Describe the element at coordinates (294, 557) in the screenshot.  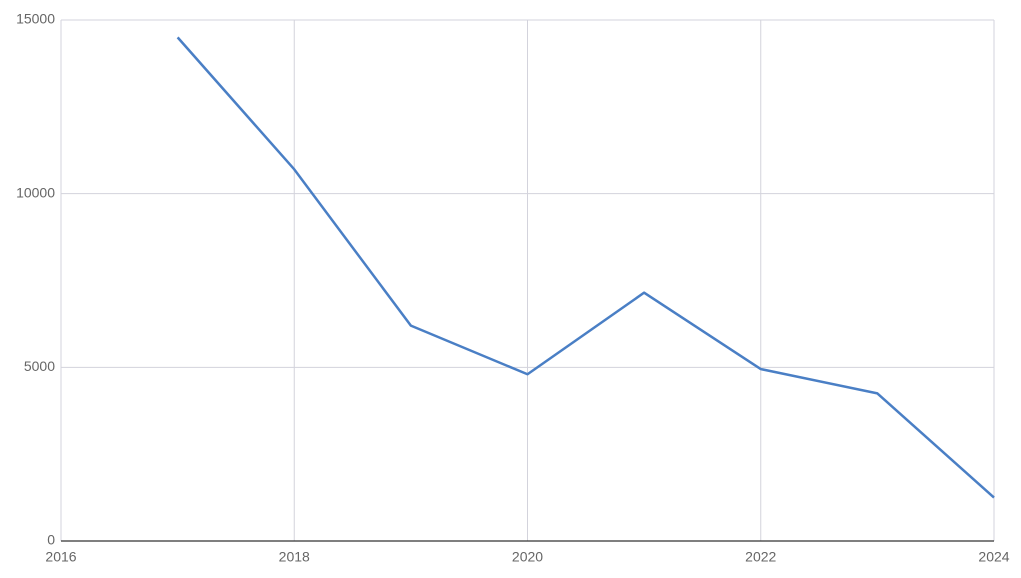
I see `x-tick-label: 2018` at that location.